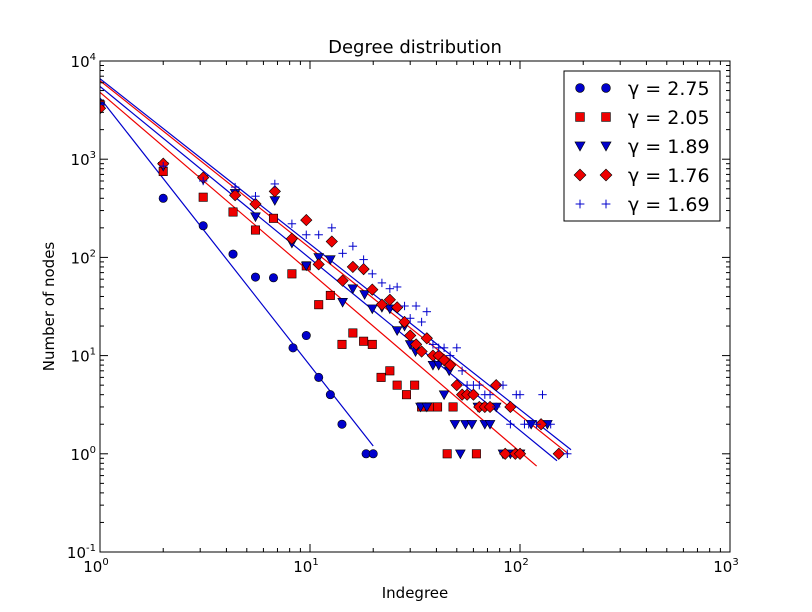 Image resolution: width=812 pixels, height=612 pixels. I want to click on legend-item: γ = 2.75, so click(642, 89).